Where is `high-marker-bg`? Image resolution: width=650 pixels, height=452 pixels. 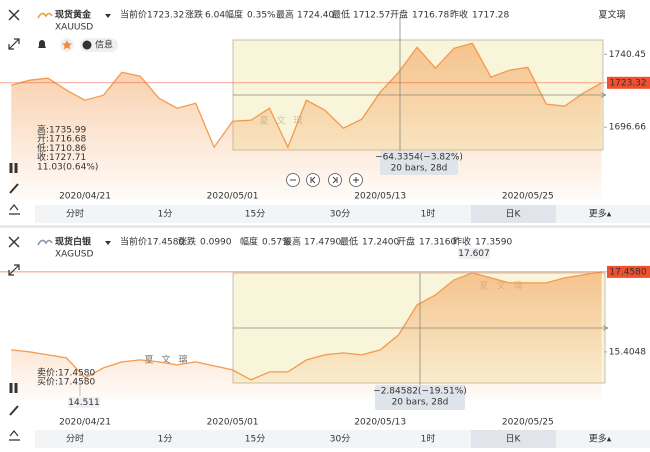 high-marker-bg is located at coordinates (474, 253).